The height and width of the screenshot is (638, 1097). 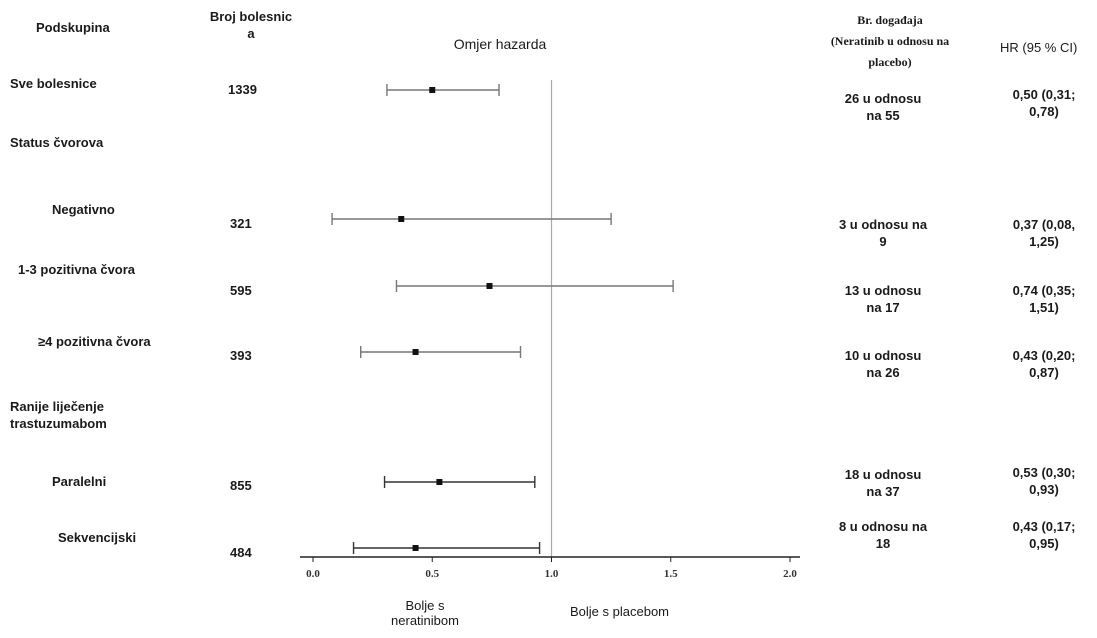 What do you see at coordinates (241, 355) in the screenshot?
I see `patient-count: 393` at bounding box center [241, 355].